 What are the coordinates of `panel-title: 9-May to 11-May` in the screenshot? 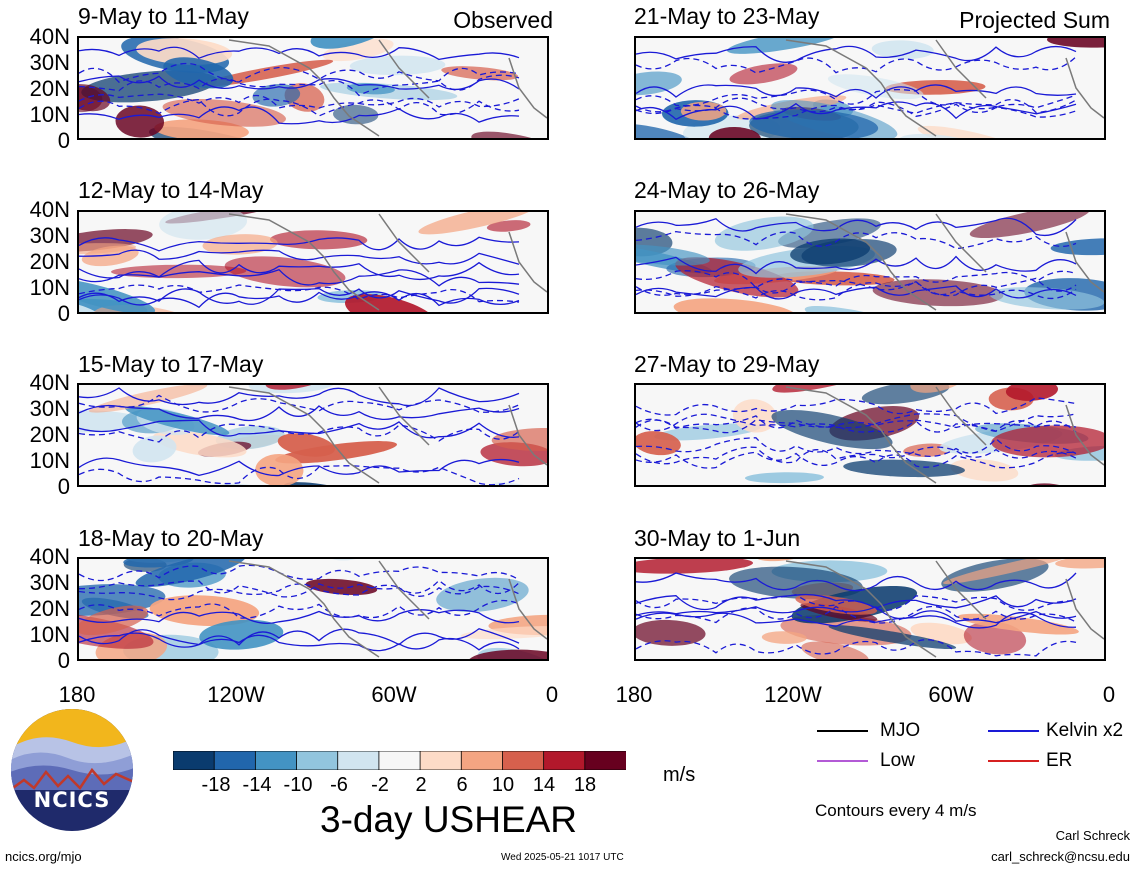 It's located at (163, 16).